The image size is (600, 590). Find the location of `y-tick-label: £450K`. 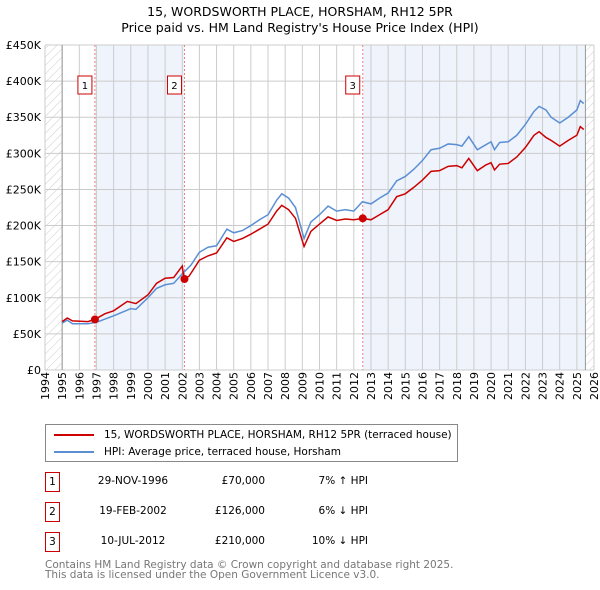

y-tick-label: £450K is located at coordinates (24, 45).